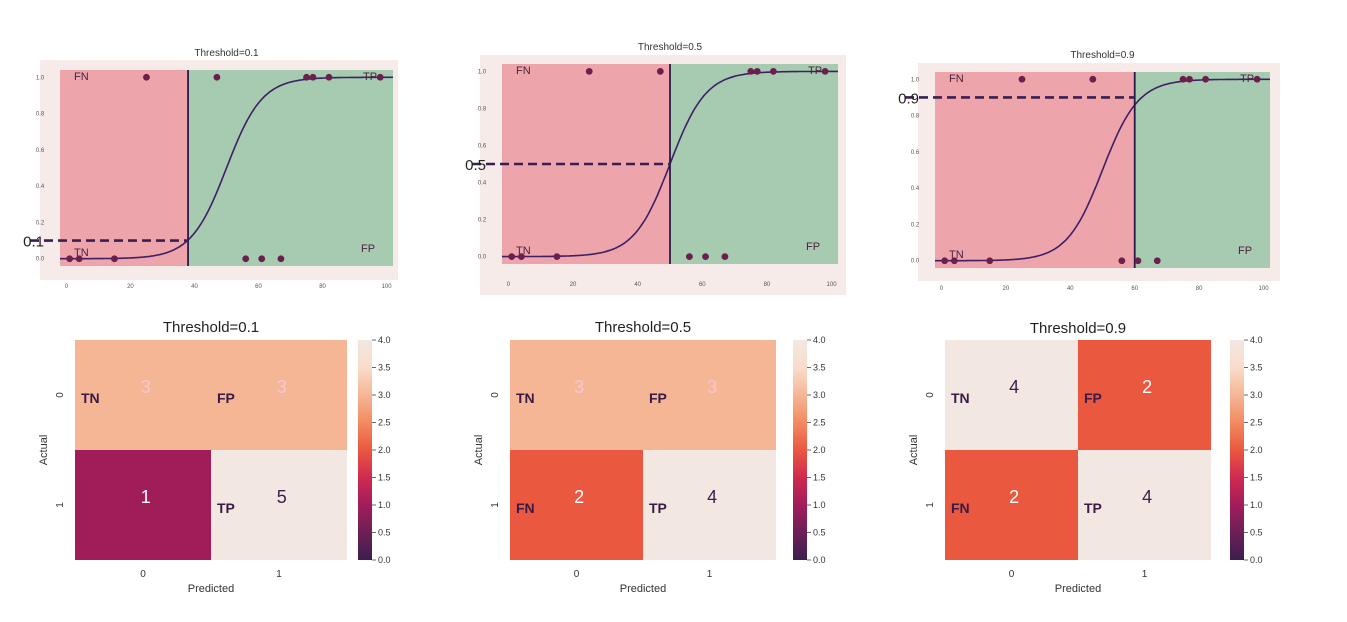  Describe the element at coordinates (482, 109) in the screenshot. I see `y-tick-label: 0.8` at that location.